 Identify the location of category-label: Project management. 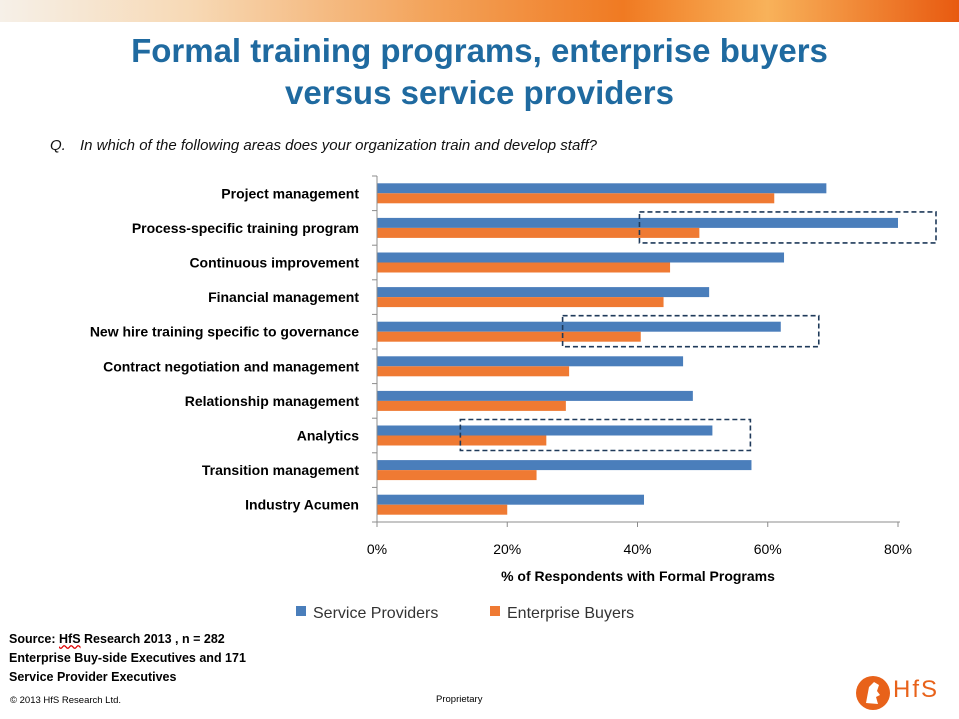
(290, 193).